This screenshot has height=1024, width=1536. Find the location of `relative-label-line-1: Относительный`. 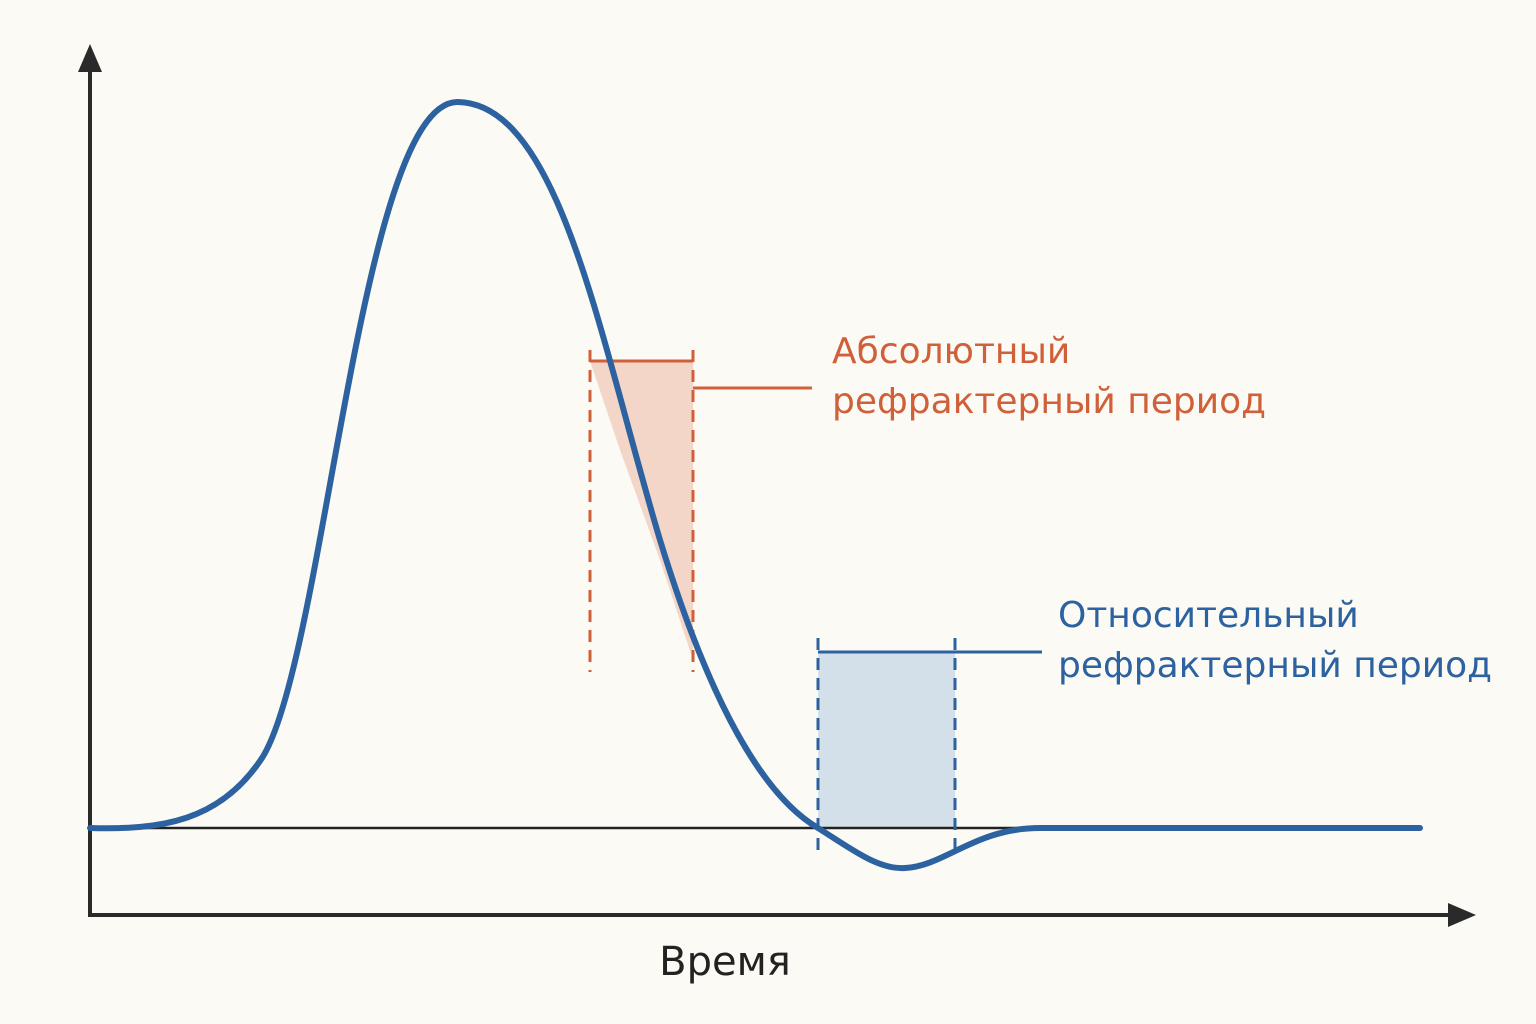

relative-label-line-1: Относительный is located at coordinates (1208, 615).